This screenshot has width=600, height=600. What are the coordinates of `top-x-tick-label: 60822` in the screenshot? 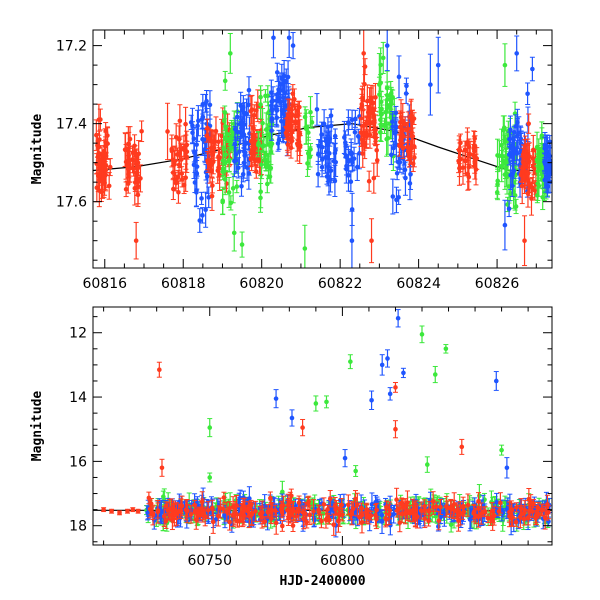 It's located at (340, 284).